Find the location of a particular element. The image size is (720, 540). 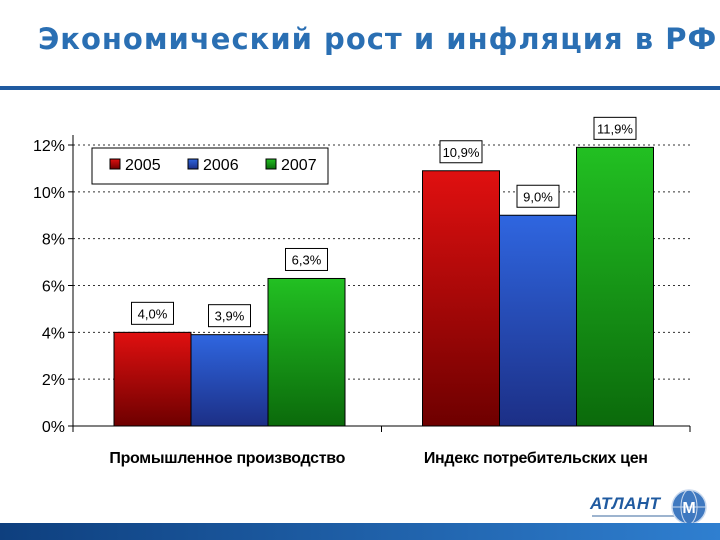

svg-text: M is located at coordinates (688, 508).